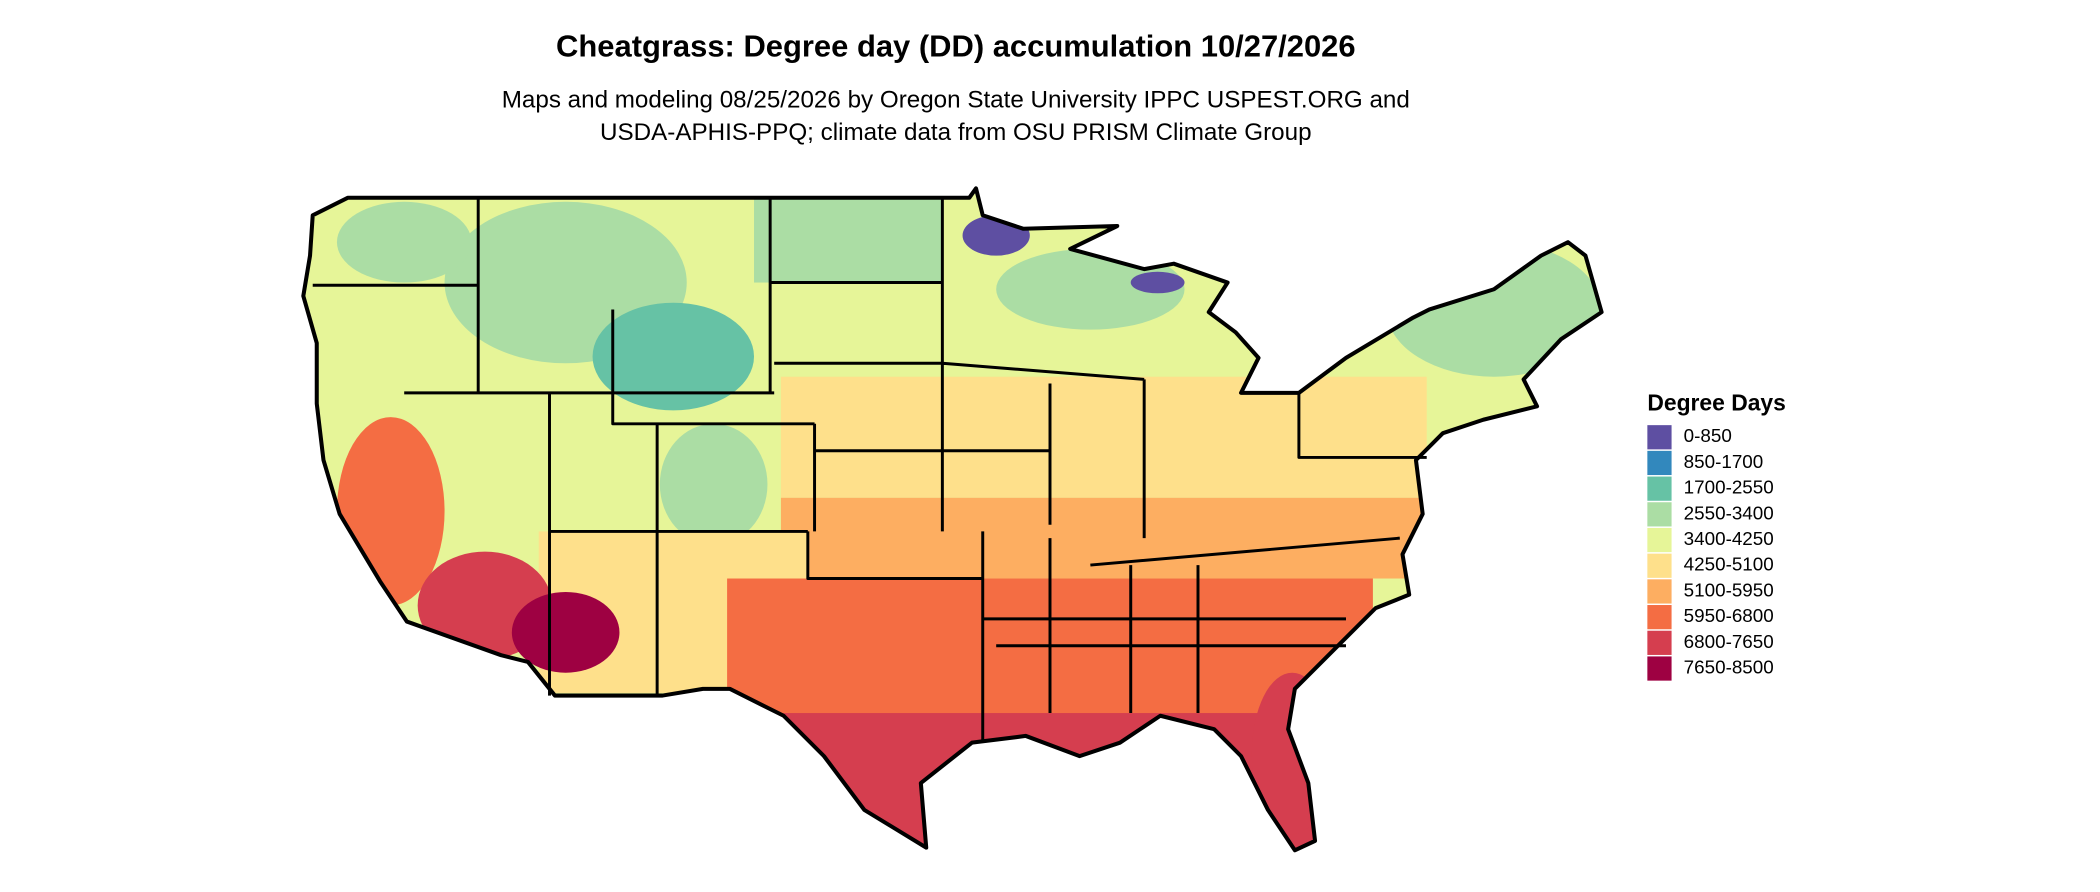  I want to click on legend-label: 1700-2550, so click(1729, 487).